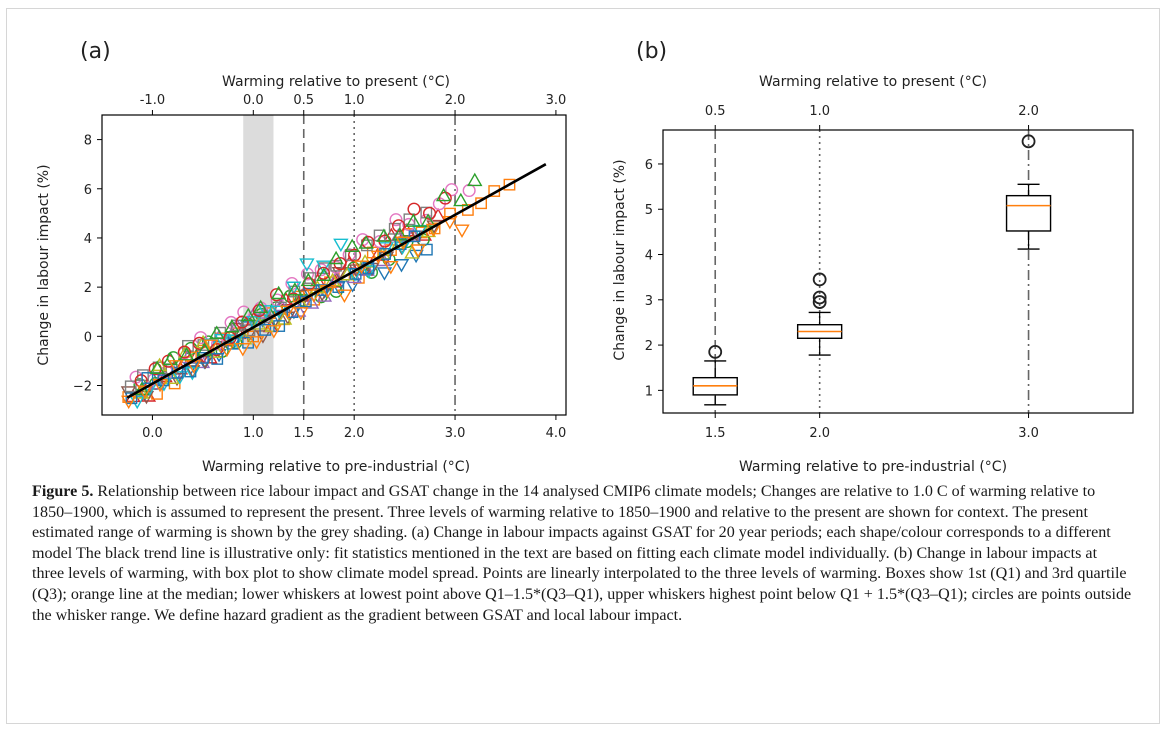 This screenshot has width=1168, height=733. I want to click on x-tick-label: 4.0, so click(556, 433).